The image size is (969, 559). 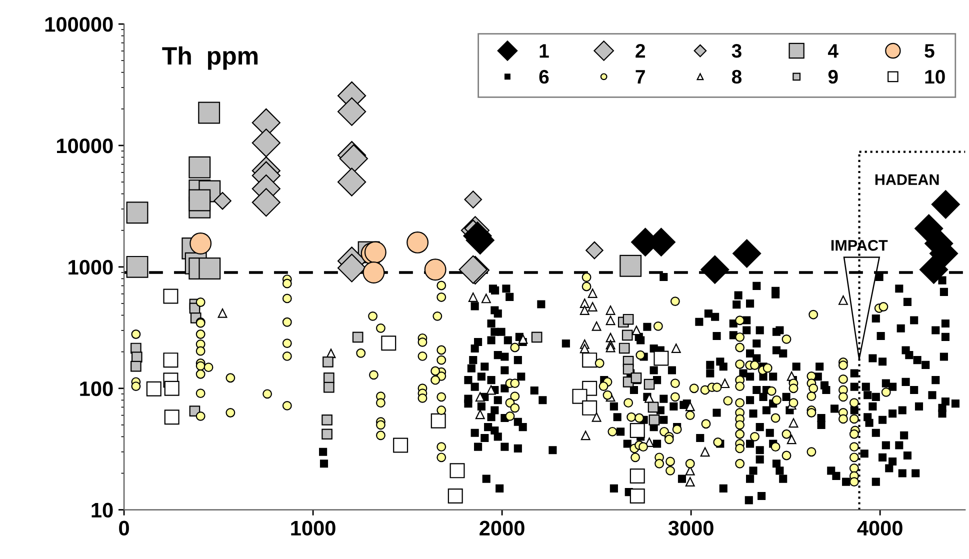 I want to click on y-tick-label: 1000, so click(x=90, y=267).